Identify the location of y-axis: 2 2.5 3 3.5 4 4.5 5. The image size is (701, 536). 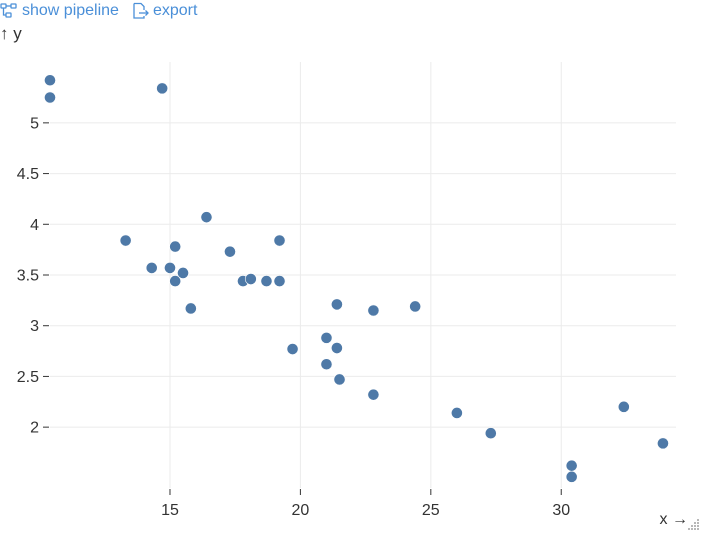
(33, 275).